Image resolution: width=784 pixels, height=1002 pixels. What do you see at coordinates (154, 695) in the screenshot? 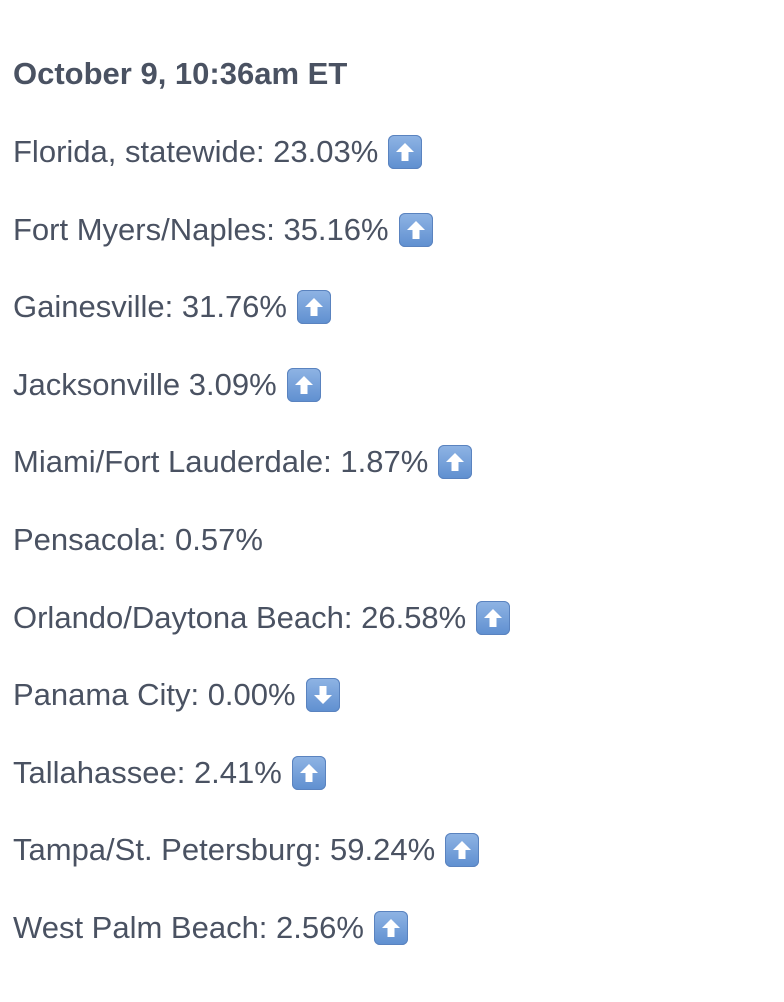
I see `region-label: Panama City: 0.00%` at bounding box center [154, 695].